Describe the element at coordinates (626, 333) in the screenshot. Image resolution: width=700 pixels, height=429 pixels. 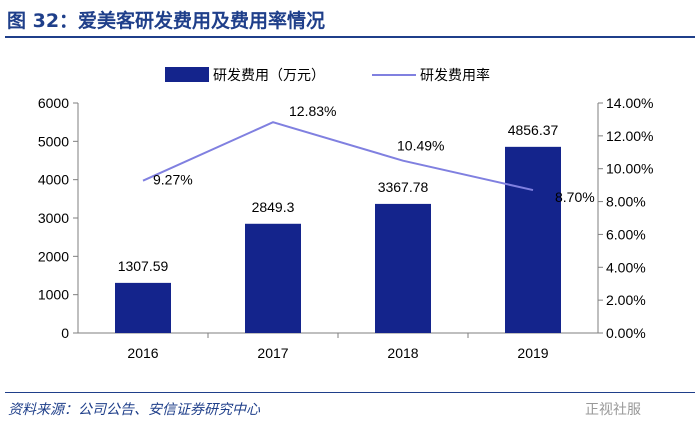
I see `right-tick-label: 0.00%` at that location.